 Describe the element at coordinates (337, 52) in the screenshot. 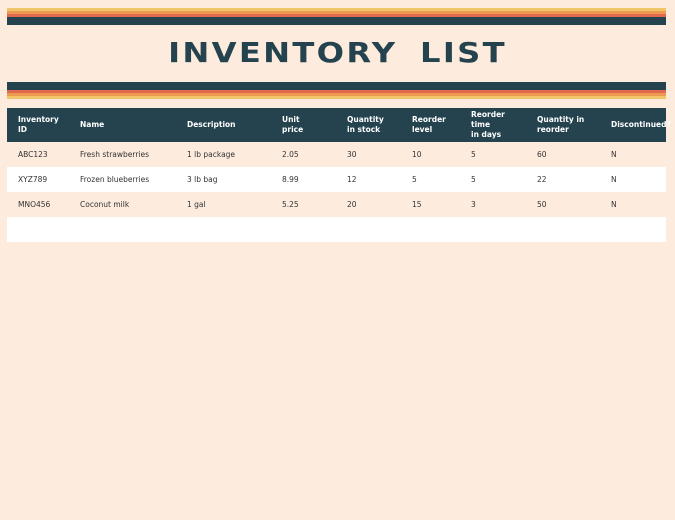

I see `title: INVENTORY LIST` at that location.